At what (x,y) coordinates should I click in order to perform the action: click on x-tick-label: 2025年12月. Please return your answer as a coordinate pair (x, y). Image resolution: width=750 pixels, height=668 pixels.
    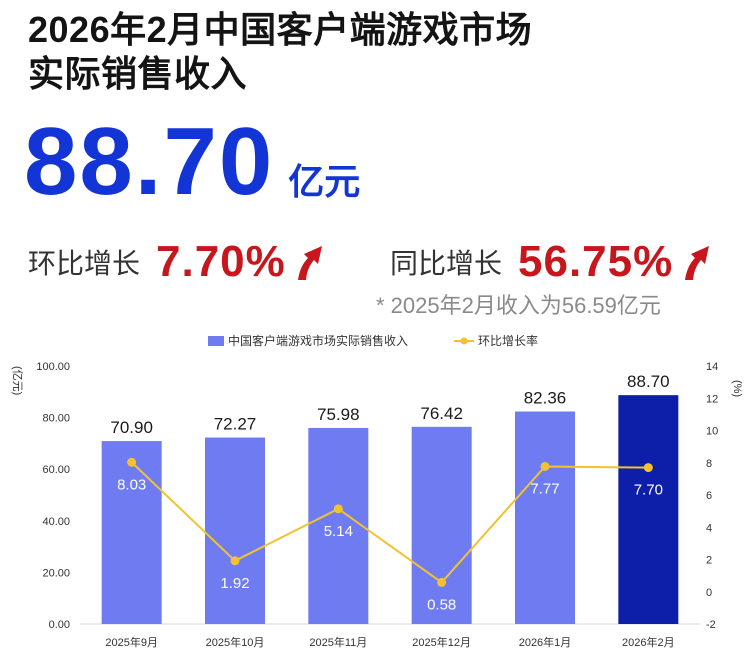
    Looking at the image, I should click on (441, 642).